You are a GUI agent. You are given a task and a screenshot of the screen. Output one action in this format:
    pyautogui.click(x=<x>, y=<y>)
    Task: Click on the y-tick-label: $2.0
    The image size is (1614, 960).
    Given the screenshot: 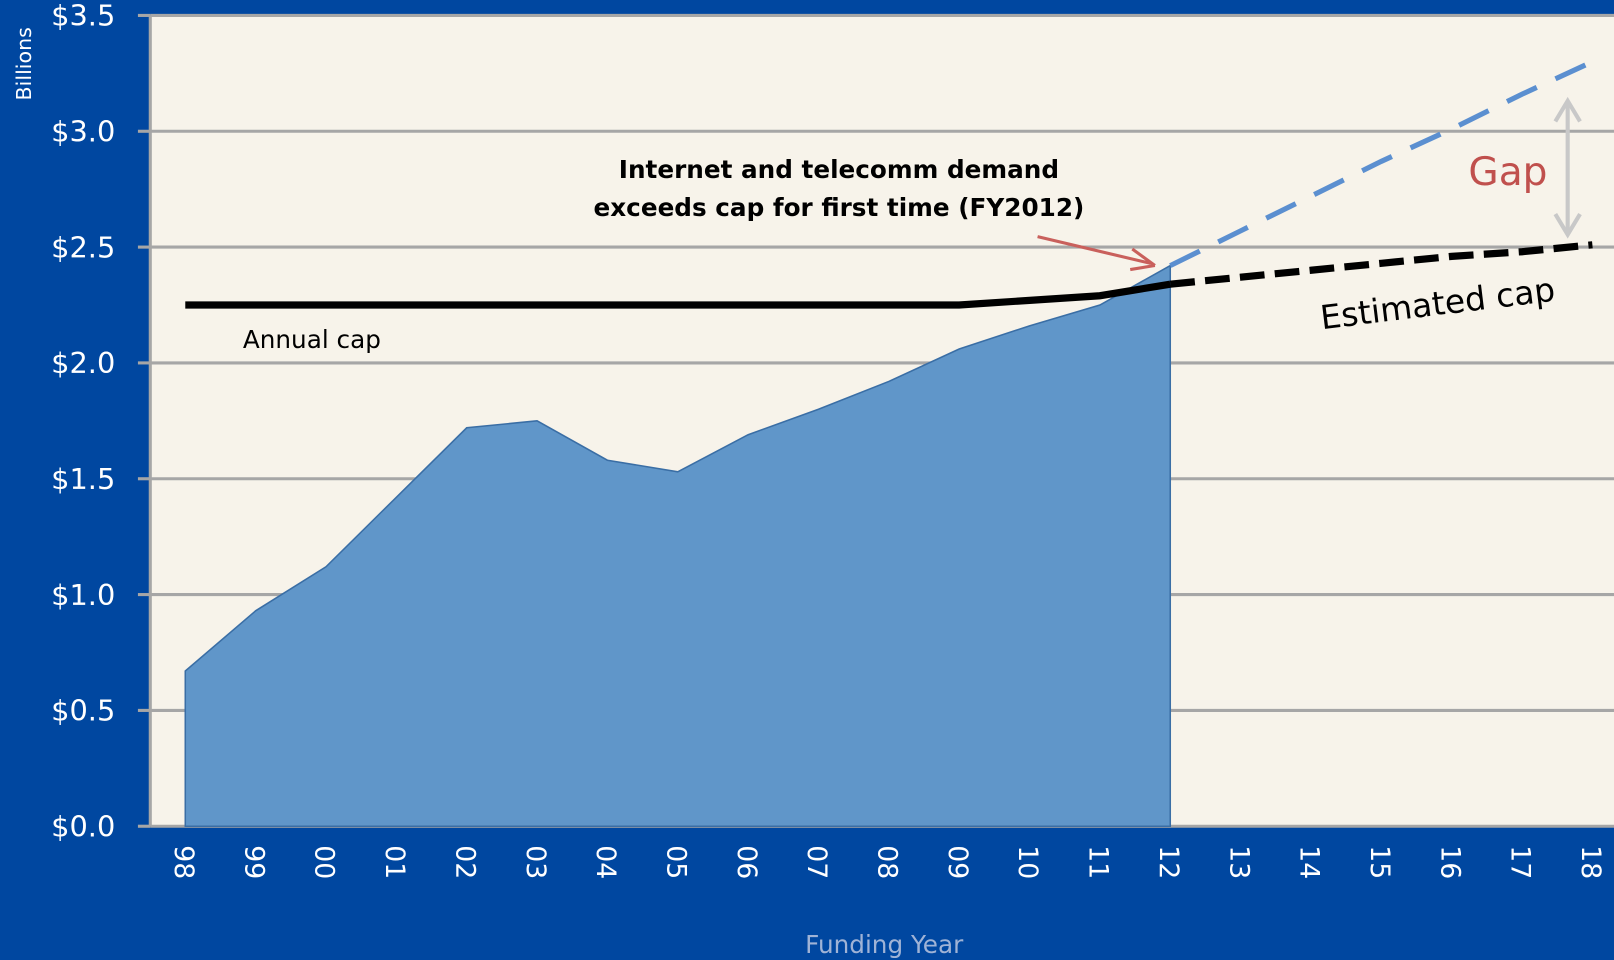 What is the action you would take?
    pyautogui.click(x=83, y=363)
    